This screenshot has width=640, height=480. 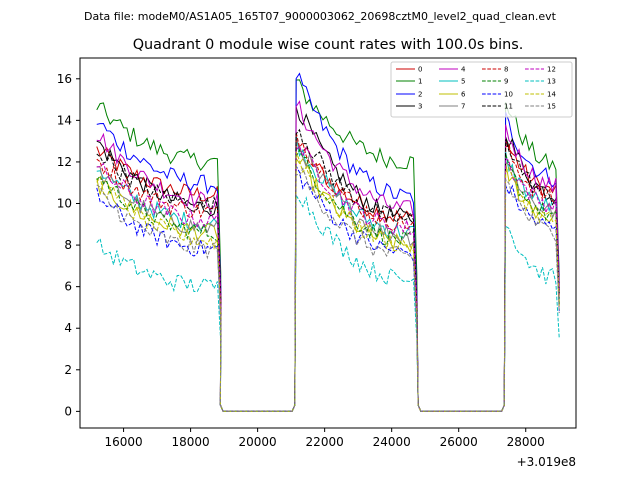 I want to click on legend-label-14: 14, so click(x=551, y=95).